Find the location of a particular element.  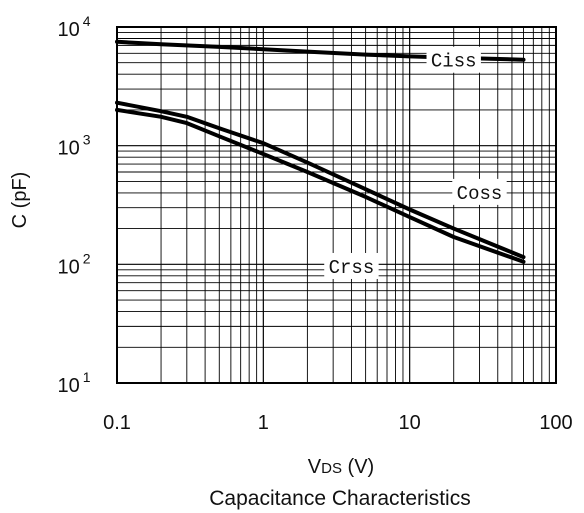

series-label-coss: Coss is located at coordinates (480, 194).